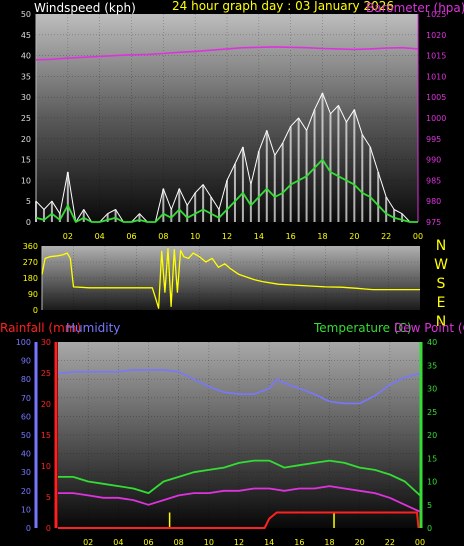 The height and width of the screenshot is (546, 464). What do you see at coordinates (432, 435) in the screenshot?
I see `temp-tick-label: 20` at bounding box center [432, 435].